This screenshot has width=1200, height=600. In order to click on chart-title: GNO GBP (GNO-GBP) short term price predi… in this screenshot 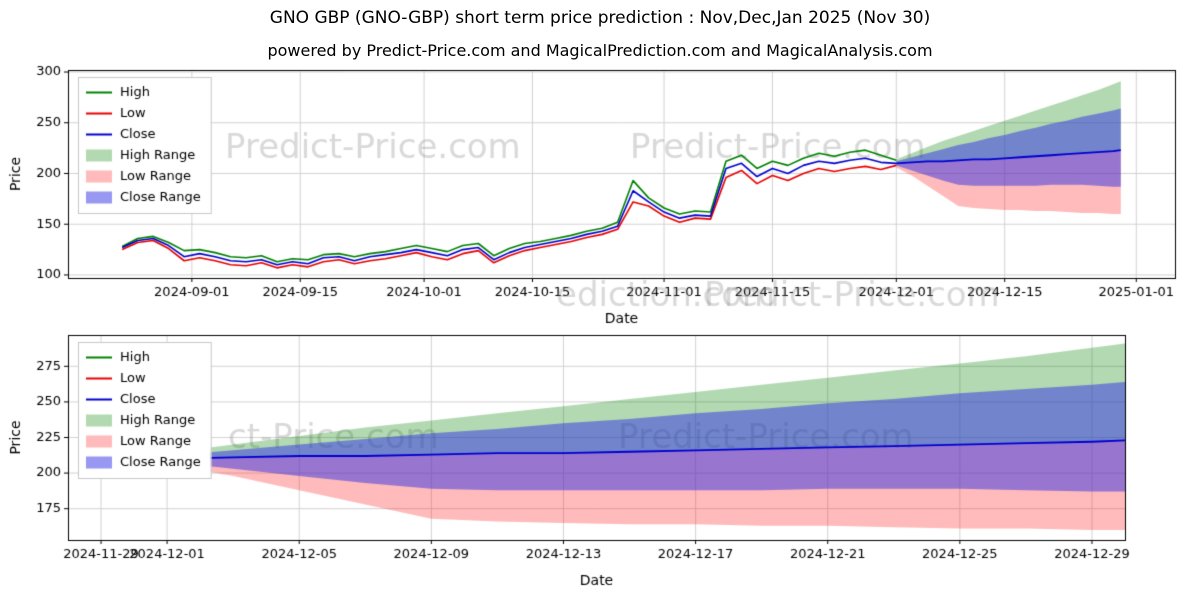, I will do `click(600, 18)`.